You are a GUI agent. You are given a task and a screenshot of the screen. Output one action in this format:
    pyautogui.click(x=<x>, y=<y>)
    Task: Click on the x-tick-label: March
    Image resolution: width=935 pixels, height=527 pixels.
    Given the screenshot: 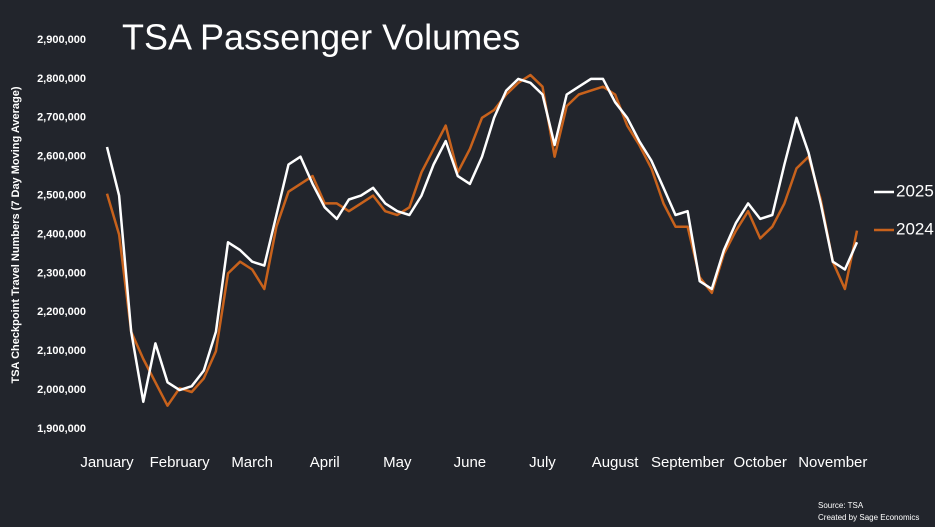 What is the action you would take?
    pyautogui.click(x=252, y=462)
    